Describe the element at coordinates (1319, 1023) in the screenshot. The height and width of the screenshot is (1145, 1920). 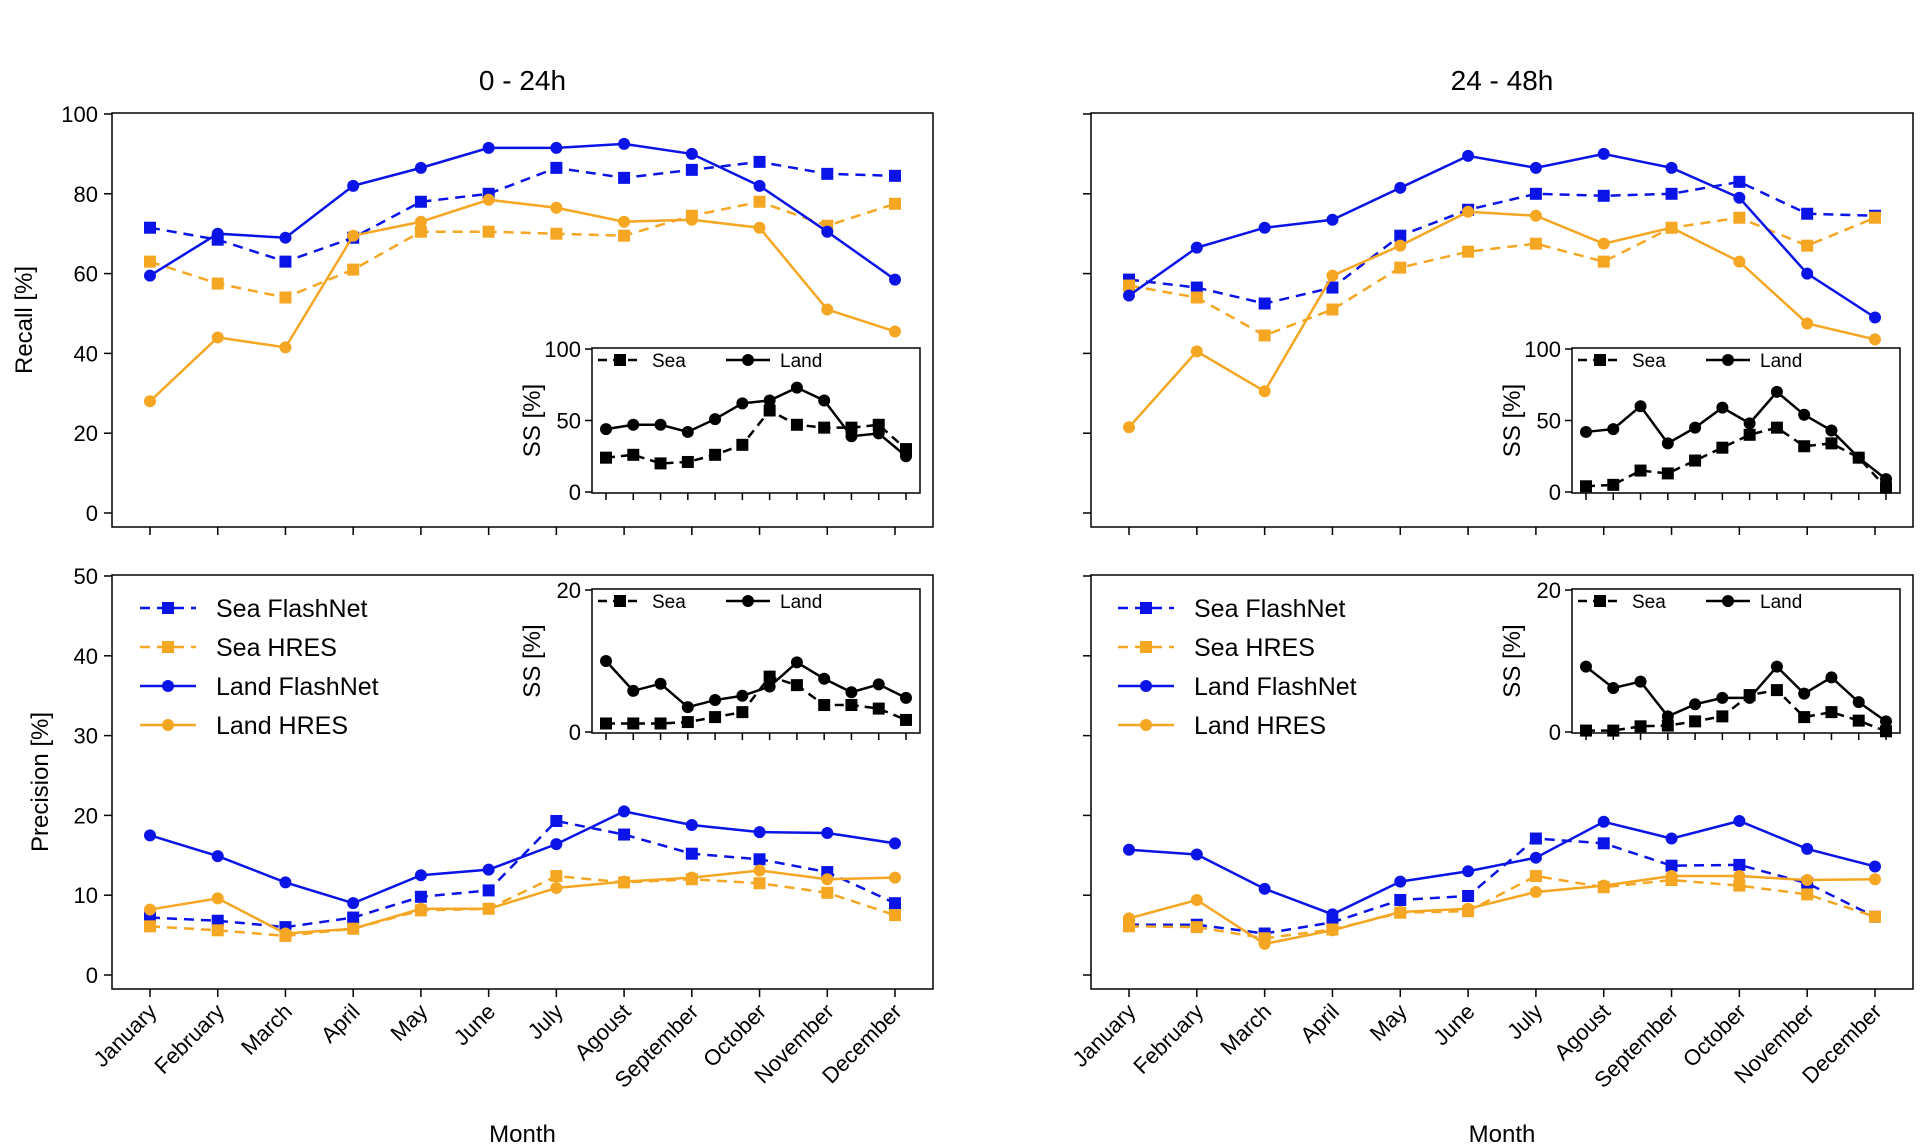
I see `x-tick-label: April` at that location.